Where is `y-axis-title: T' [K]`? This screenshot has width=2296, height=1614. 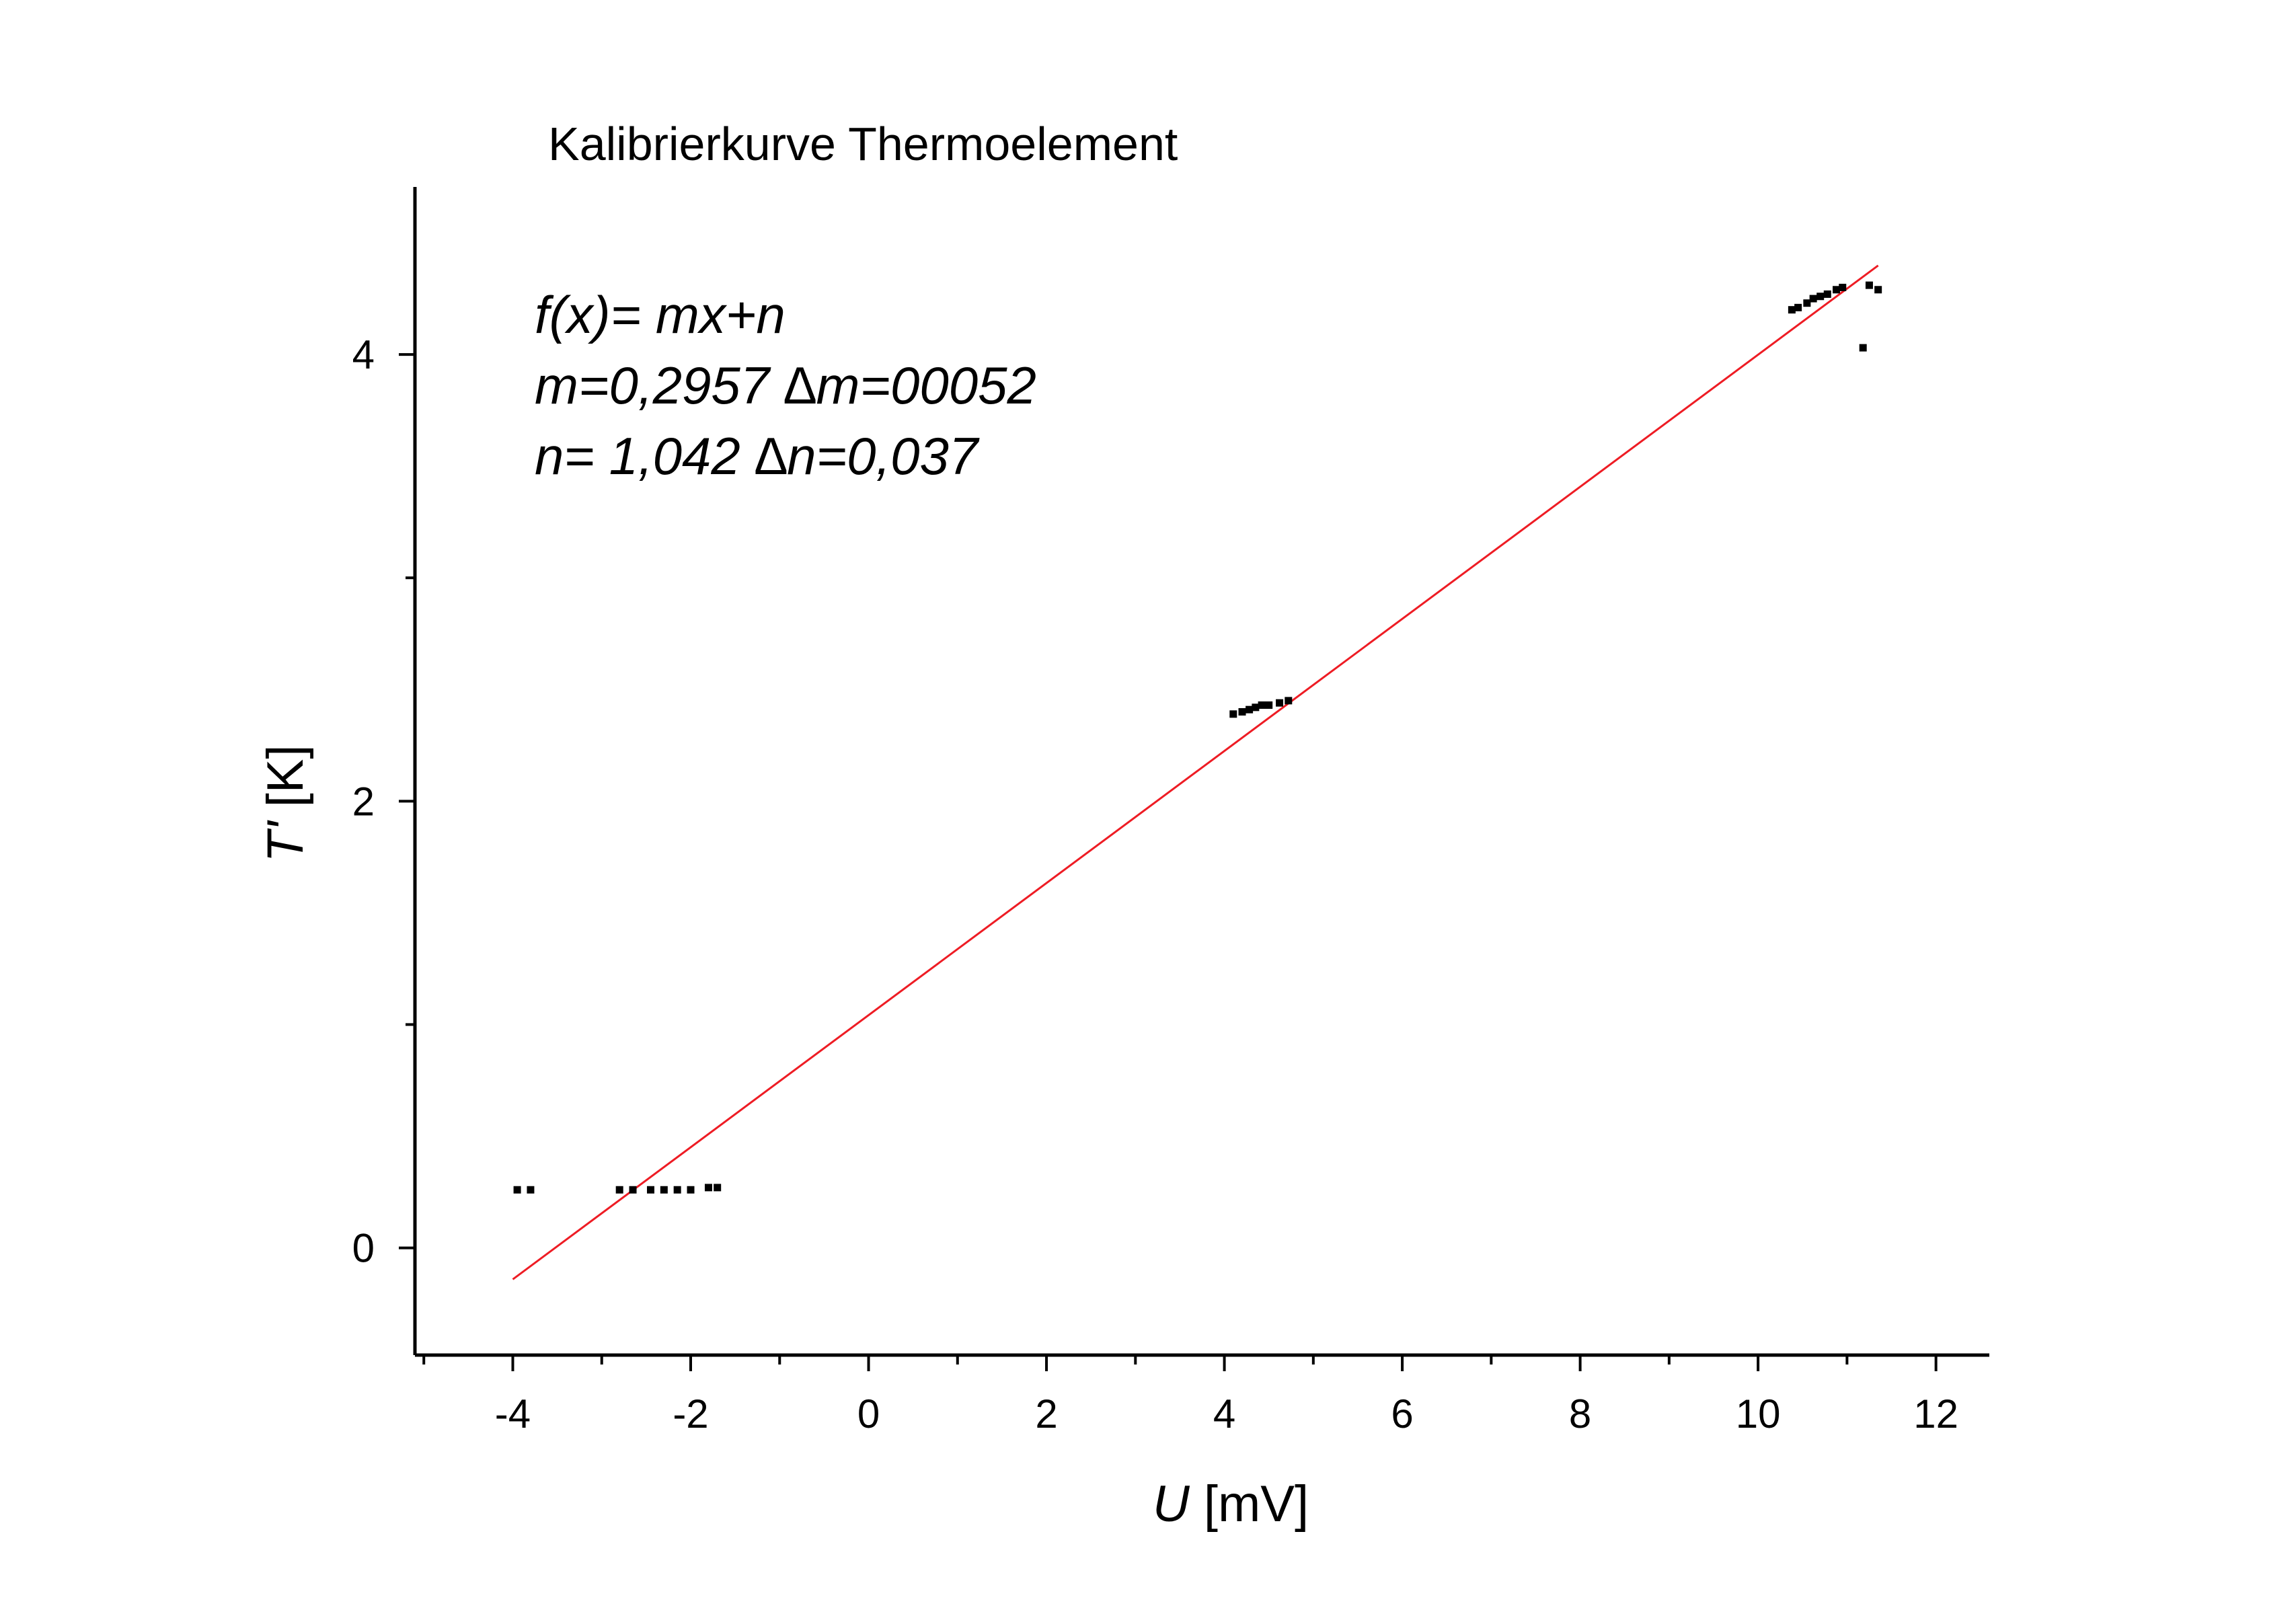 y-axis-title: T' [K] is located at coordinates (286, 804).